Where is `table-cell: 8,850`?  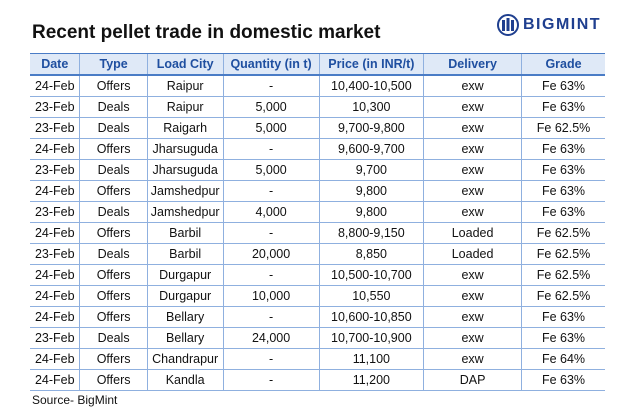 table-cell: 8,850 is located at coordinates (371, 254).